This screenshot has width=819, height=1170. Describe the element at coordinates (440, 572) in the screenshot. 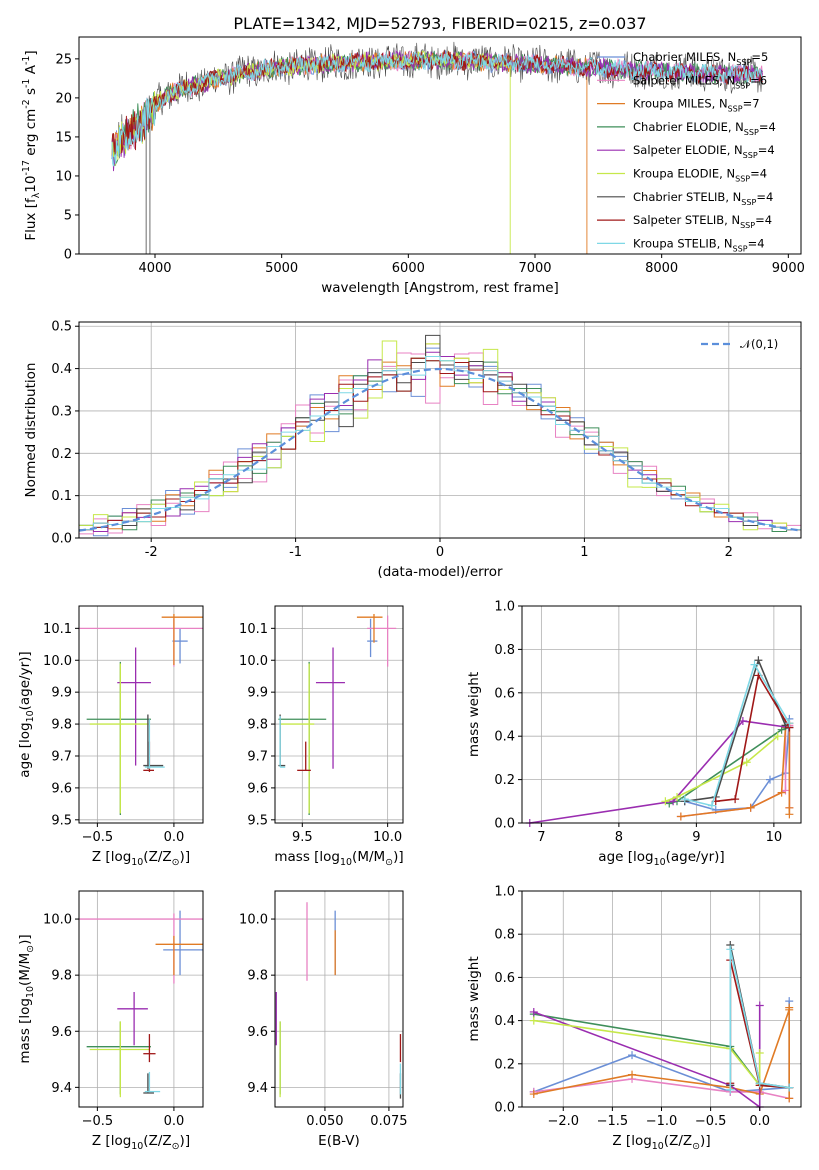

I see `x-axis-label: (data-model)/error` at that location.